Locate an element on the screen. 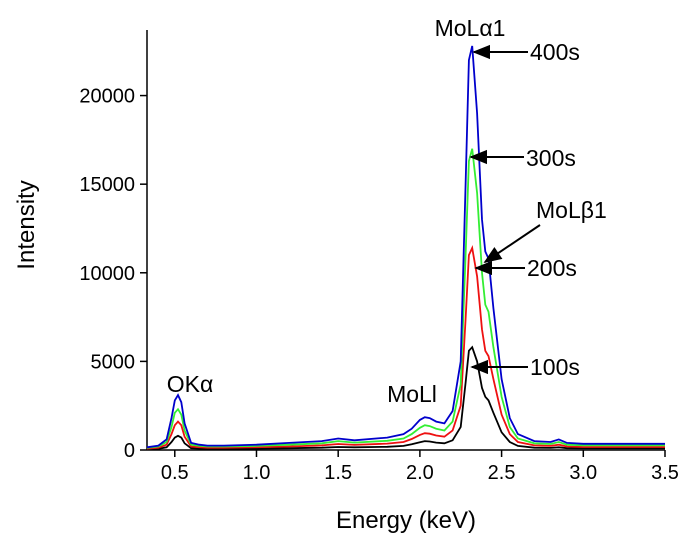 The image size is (683, 535). annotation: OKα is located at coordinates (190, 384).